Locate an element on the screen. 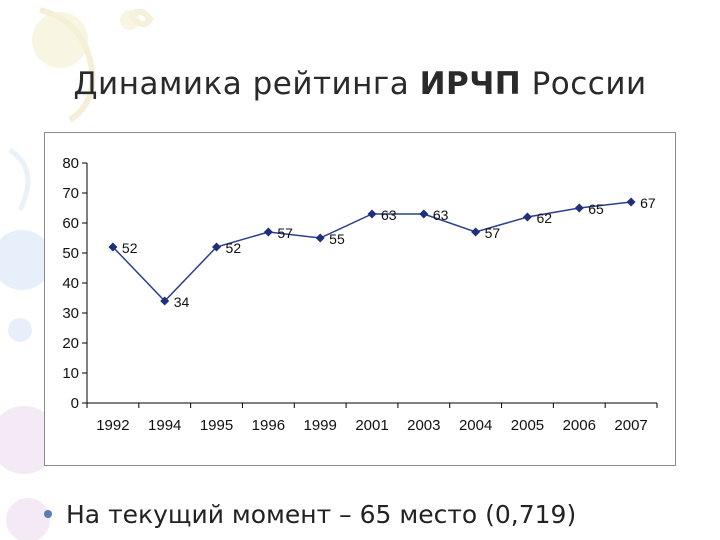 Image resolution: width=720 pixels, height=540 pixels. y-tick-label: 10 is located at coordinates (70, 373).